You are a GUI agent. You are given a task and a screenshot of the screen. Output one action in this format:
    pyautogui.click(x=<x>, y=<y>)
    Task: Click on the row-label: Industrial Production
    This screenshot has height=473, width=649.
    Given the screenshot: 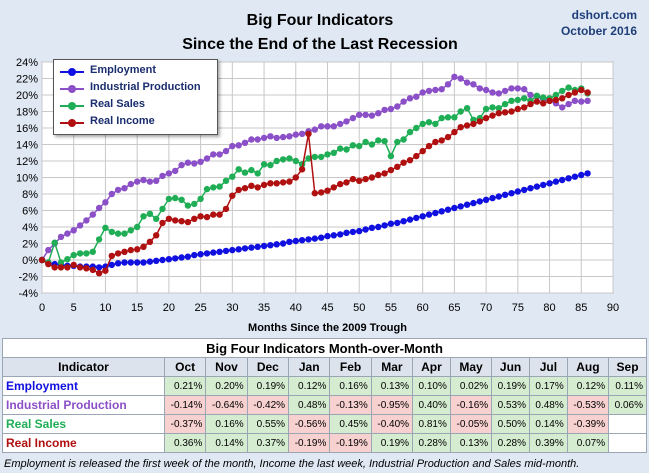 What is the action you would take?
    pyautogui.click(x=83, y=405)
    